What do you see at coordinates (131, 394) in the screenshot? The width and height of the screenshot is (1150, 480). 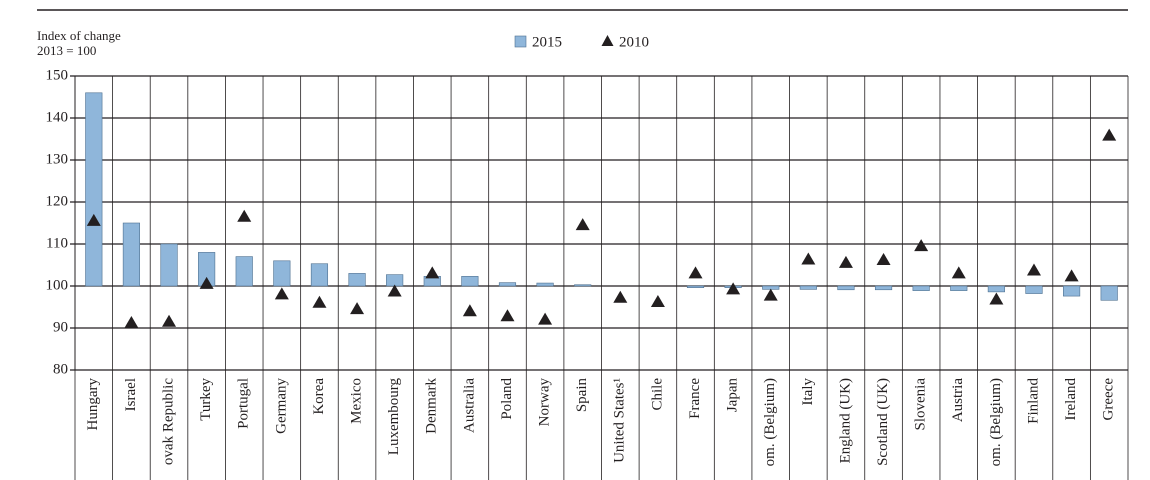 I see `x-tick-label: Israel` at bounding box center [131, 394].